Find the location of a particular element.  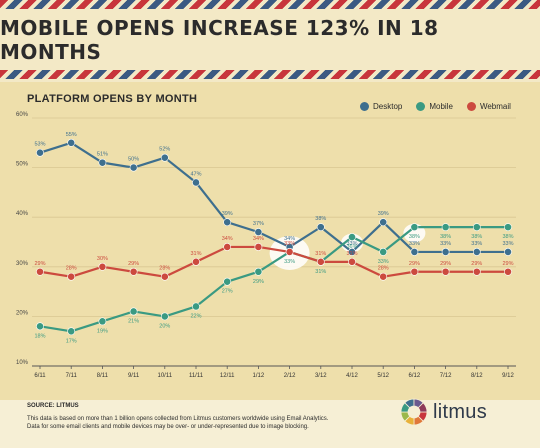

litmus-logo: litmus is located at coordinates (443, 412).